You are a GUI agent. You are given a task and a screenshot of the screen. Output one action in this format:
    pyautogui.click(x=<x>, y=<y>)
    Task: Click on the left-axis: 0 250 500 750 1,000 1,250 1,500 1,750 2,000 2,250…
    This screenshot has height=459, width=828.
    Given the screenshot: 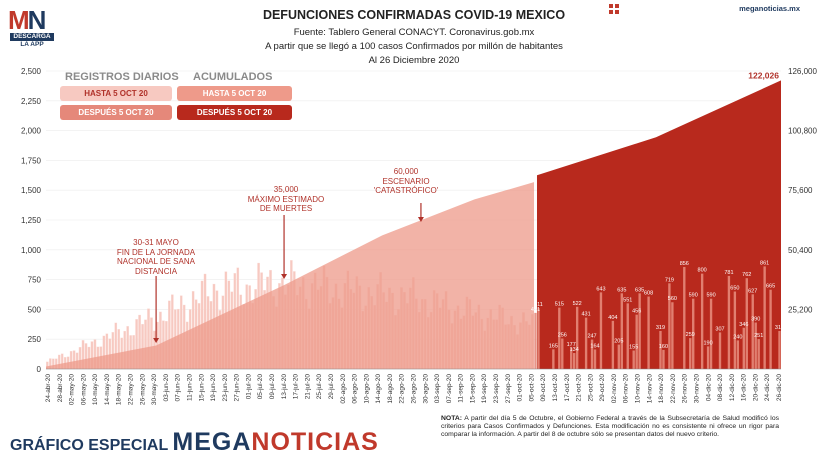 What is the action you would take?
    pyautogui.click(x=31, y=220)
    